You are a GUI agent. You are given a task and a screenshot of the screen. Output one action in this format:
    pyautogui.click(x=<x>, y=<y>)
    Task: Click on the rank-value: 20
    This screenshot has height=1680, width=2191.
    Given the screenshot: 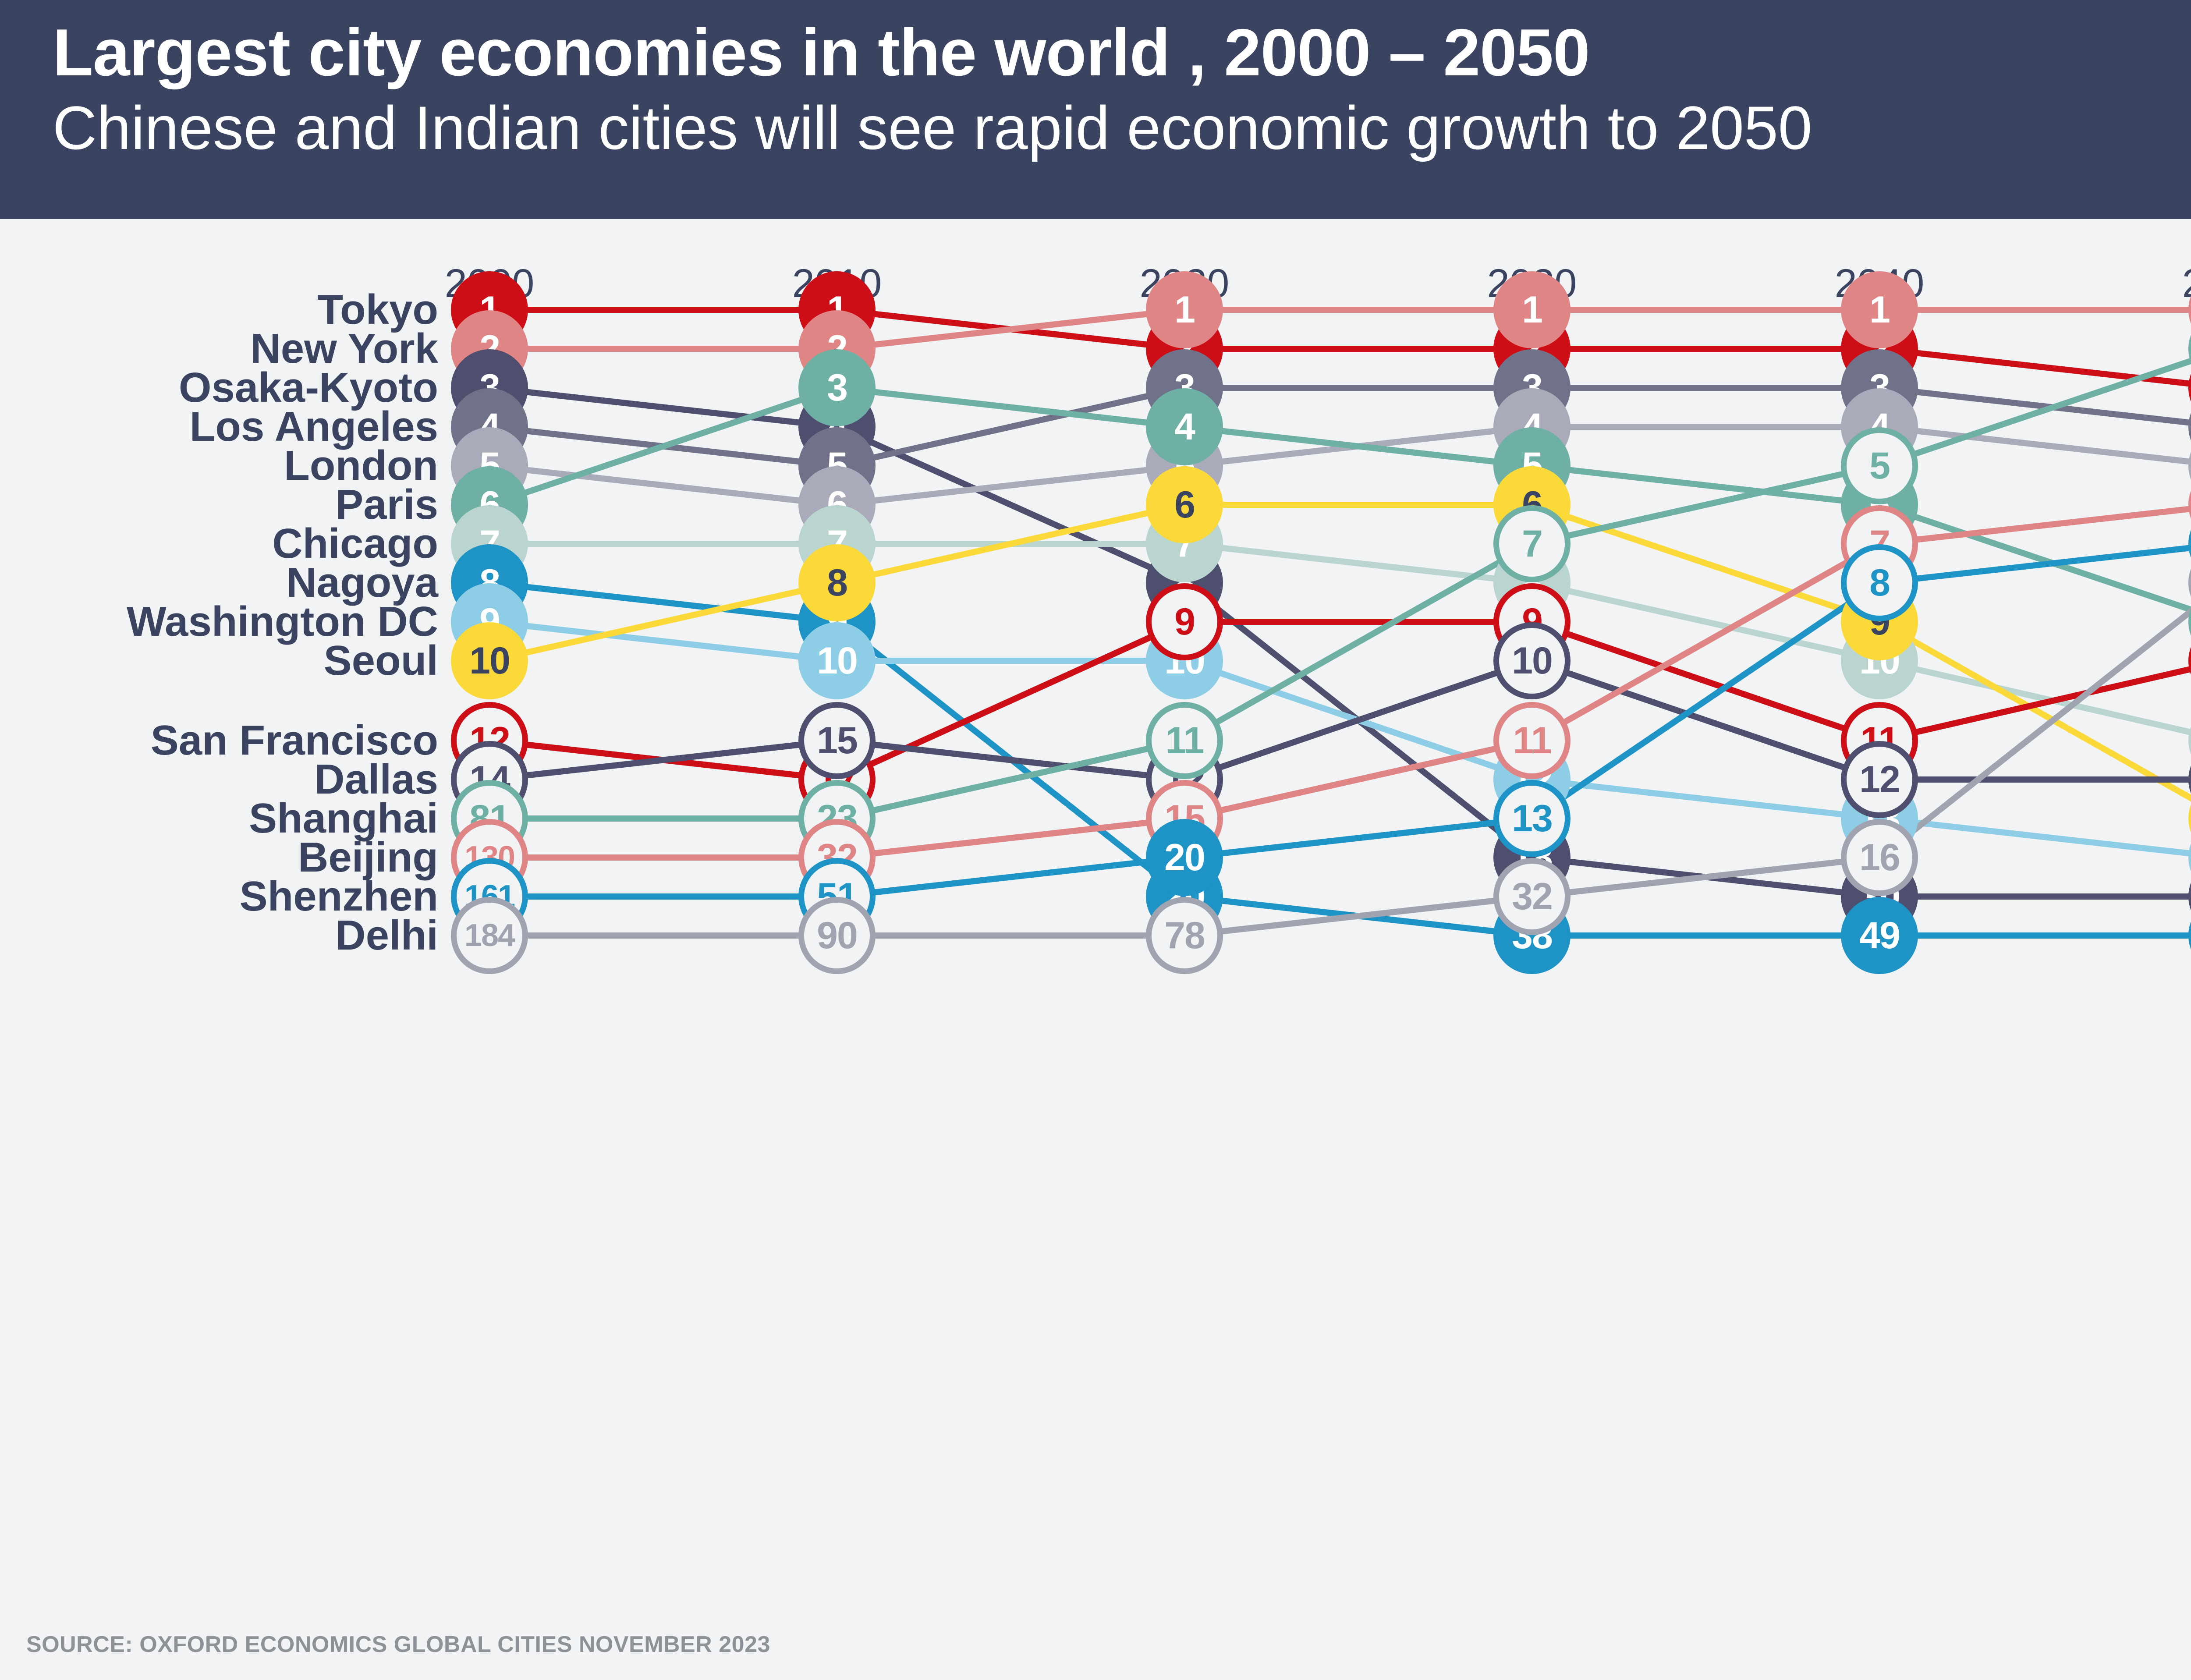 What is the action you would take?
    pyautogui.click(x=1184, y=857)
    